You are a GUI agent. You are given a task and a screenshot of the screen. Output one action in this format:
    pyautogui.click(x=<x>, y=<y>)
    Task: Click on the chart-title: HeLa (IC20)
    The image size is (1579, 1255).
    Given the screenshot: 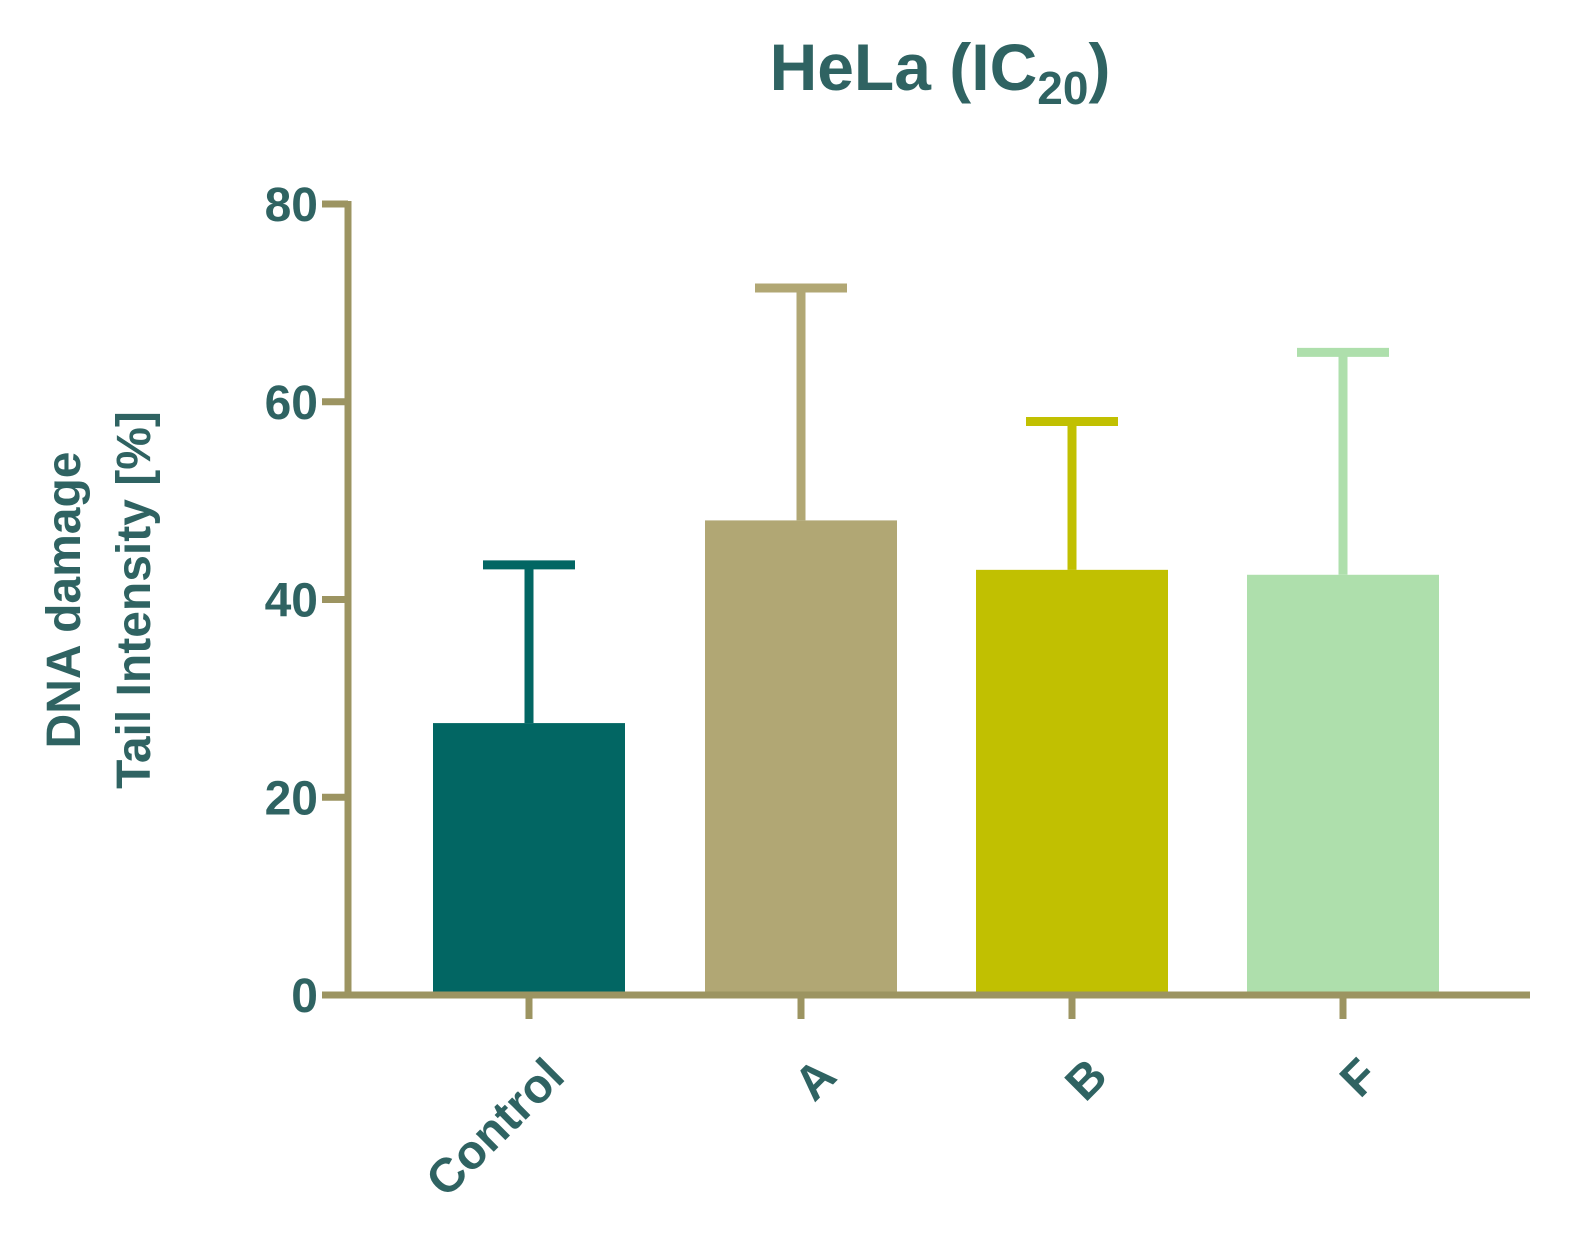 What is the action you would take?
    pyautogui.click(x=940, y=72)
    